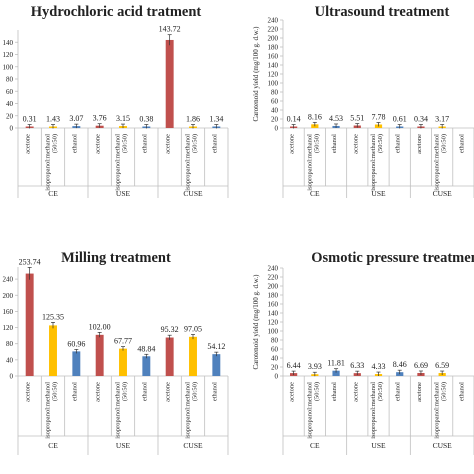 The width and height of the screenshot is (474, 474). Describe the element at coordinates (400, 364) in the screenshot. I see `chart4-data-label: 8.46` at that location.